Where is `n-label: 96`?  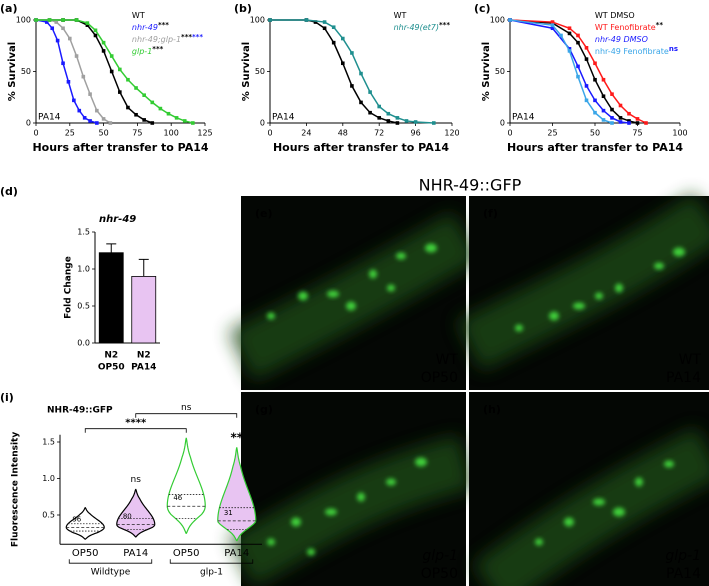
n-label: 96 is located at coordinates (76, 519).